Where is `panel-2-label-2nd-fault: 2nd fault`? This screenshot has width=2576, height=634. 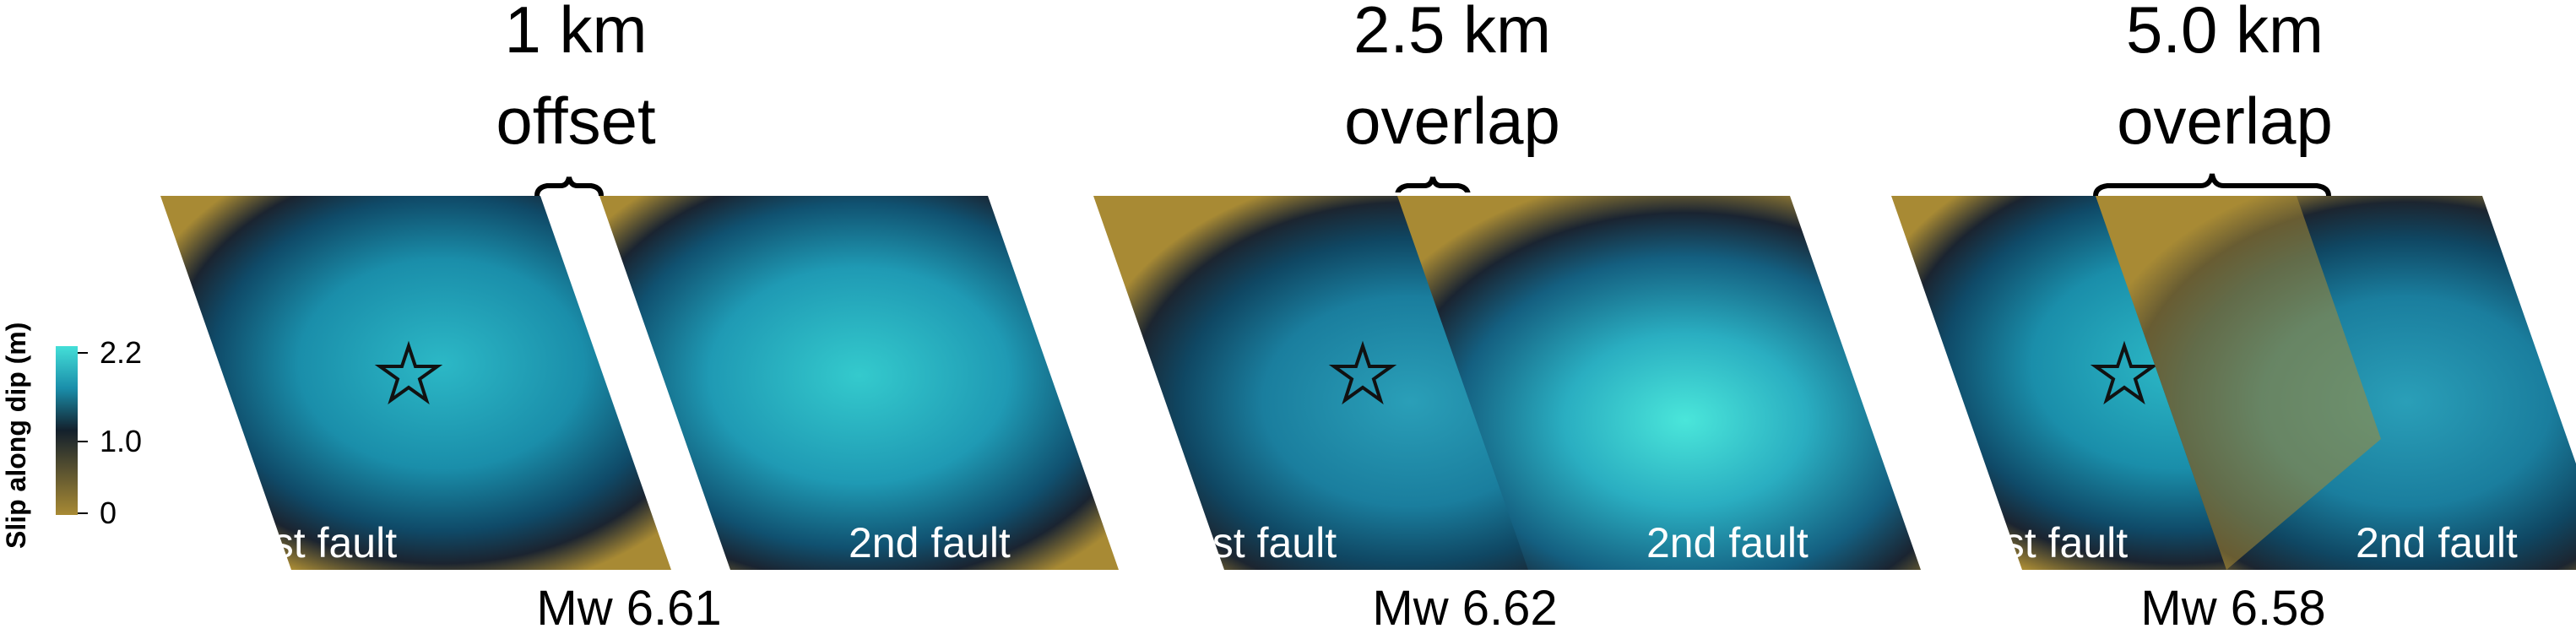
panel-2-label-2nd-fault: 2nd fault is located at coordinates (1728, 542).